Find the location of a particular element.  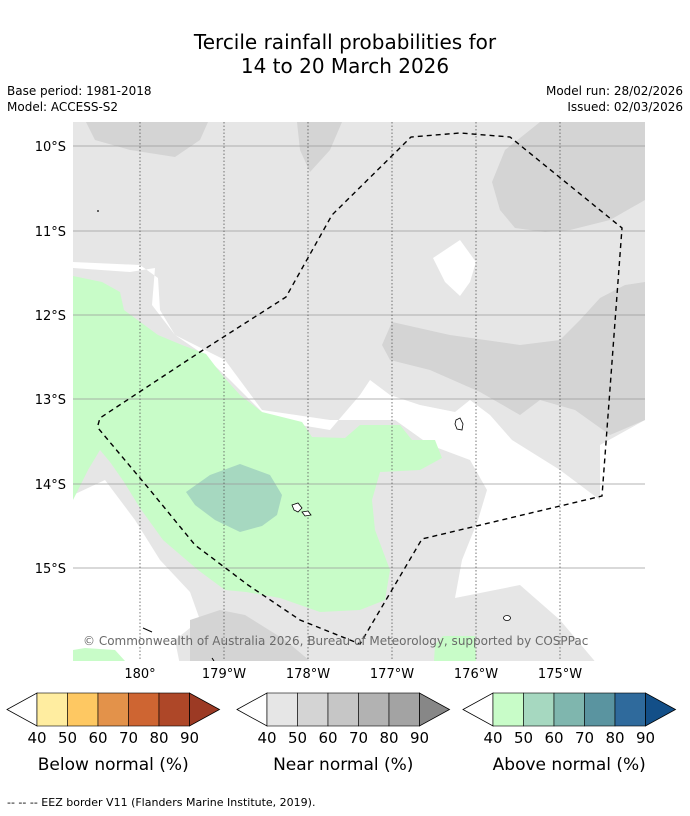

latitude-label: 13°S is located at coordinates (50, 400).